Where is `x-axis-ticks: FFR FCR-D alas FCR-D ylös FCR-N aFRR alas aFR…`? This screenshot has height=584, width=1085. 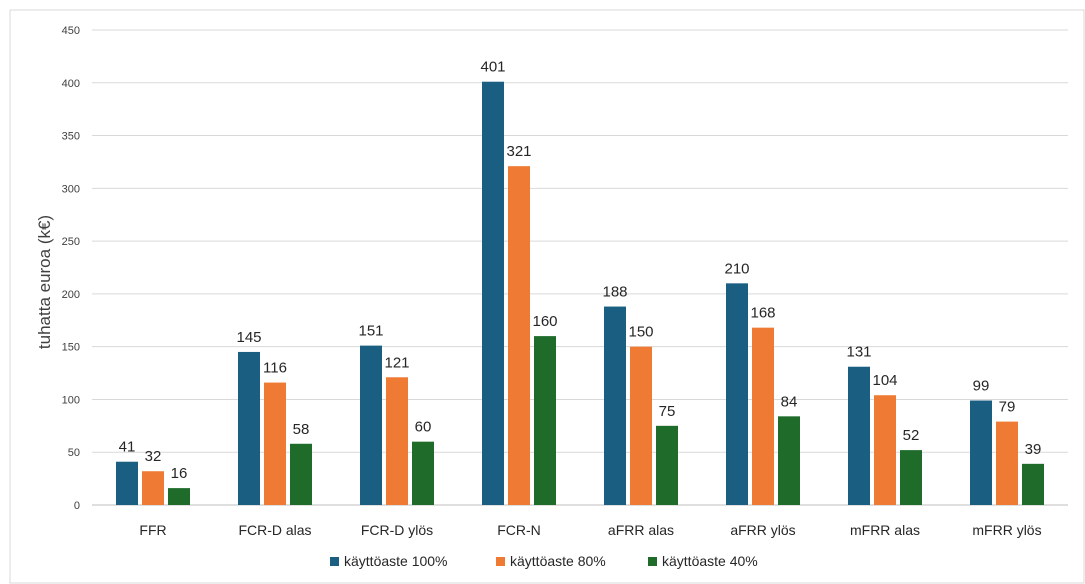
x-axis-ticks: FFR FCR-D alas FCR-D ylös FCR-N aFRR alas aFR… is located at coordinates (590, 530).